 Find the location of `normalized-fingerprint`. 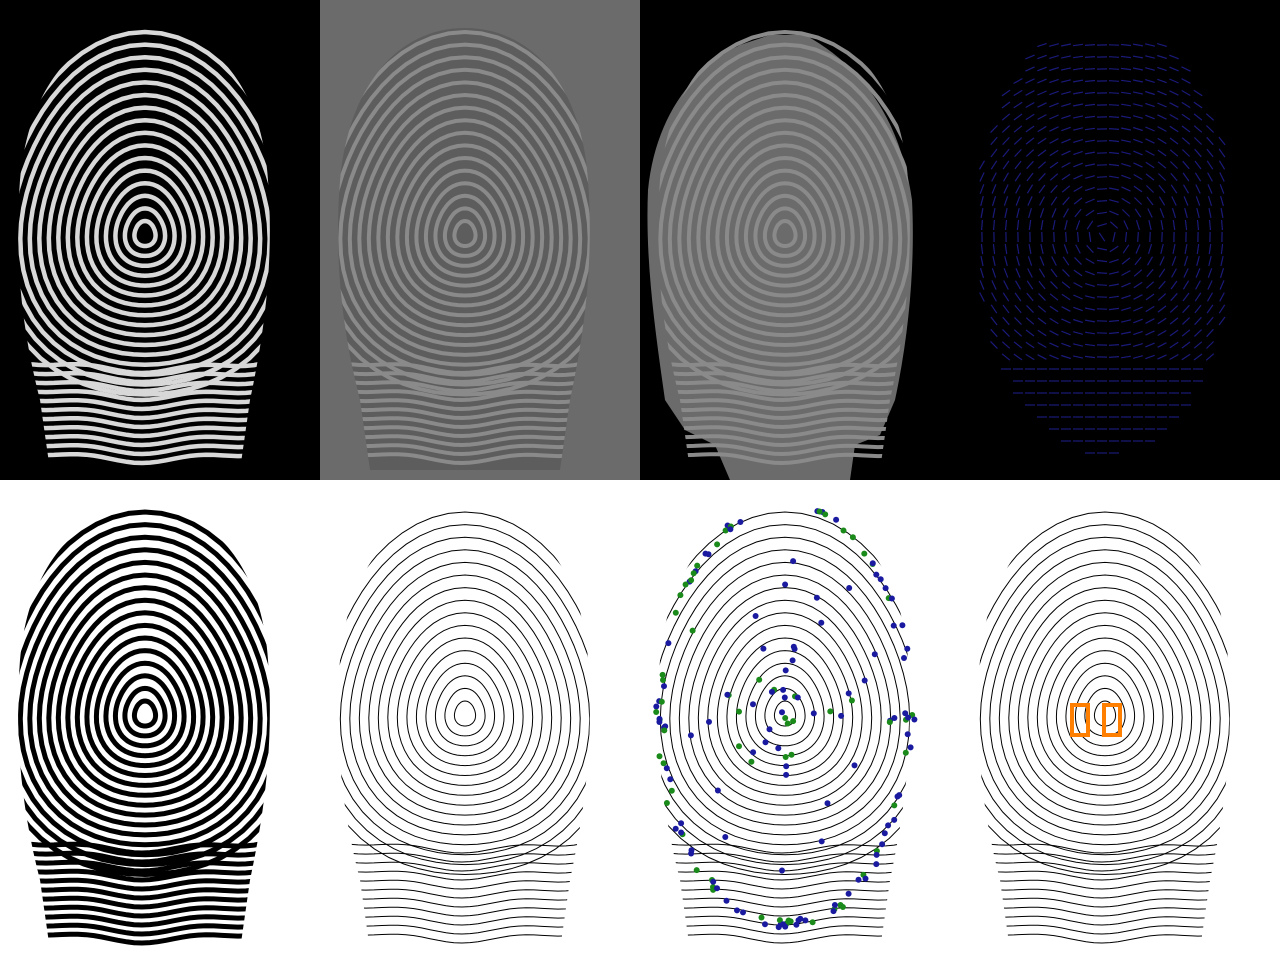

normalized-fingerprint is located at coordinates (480, 240).